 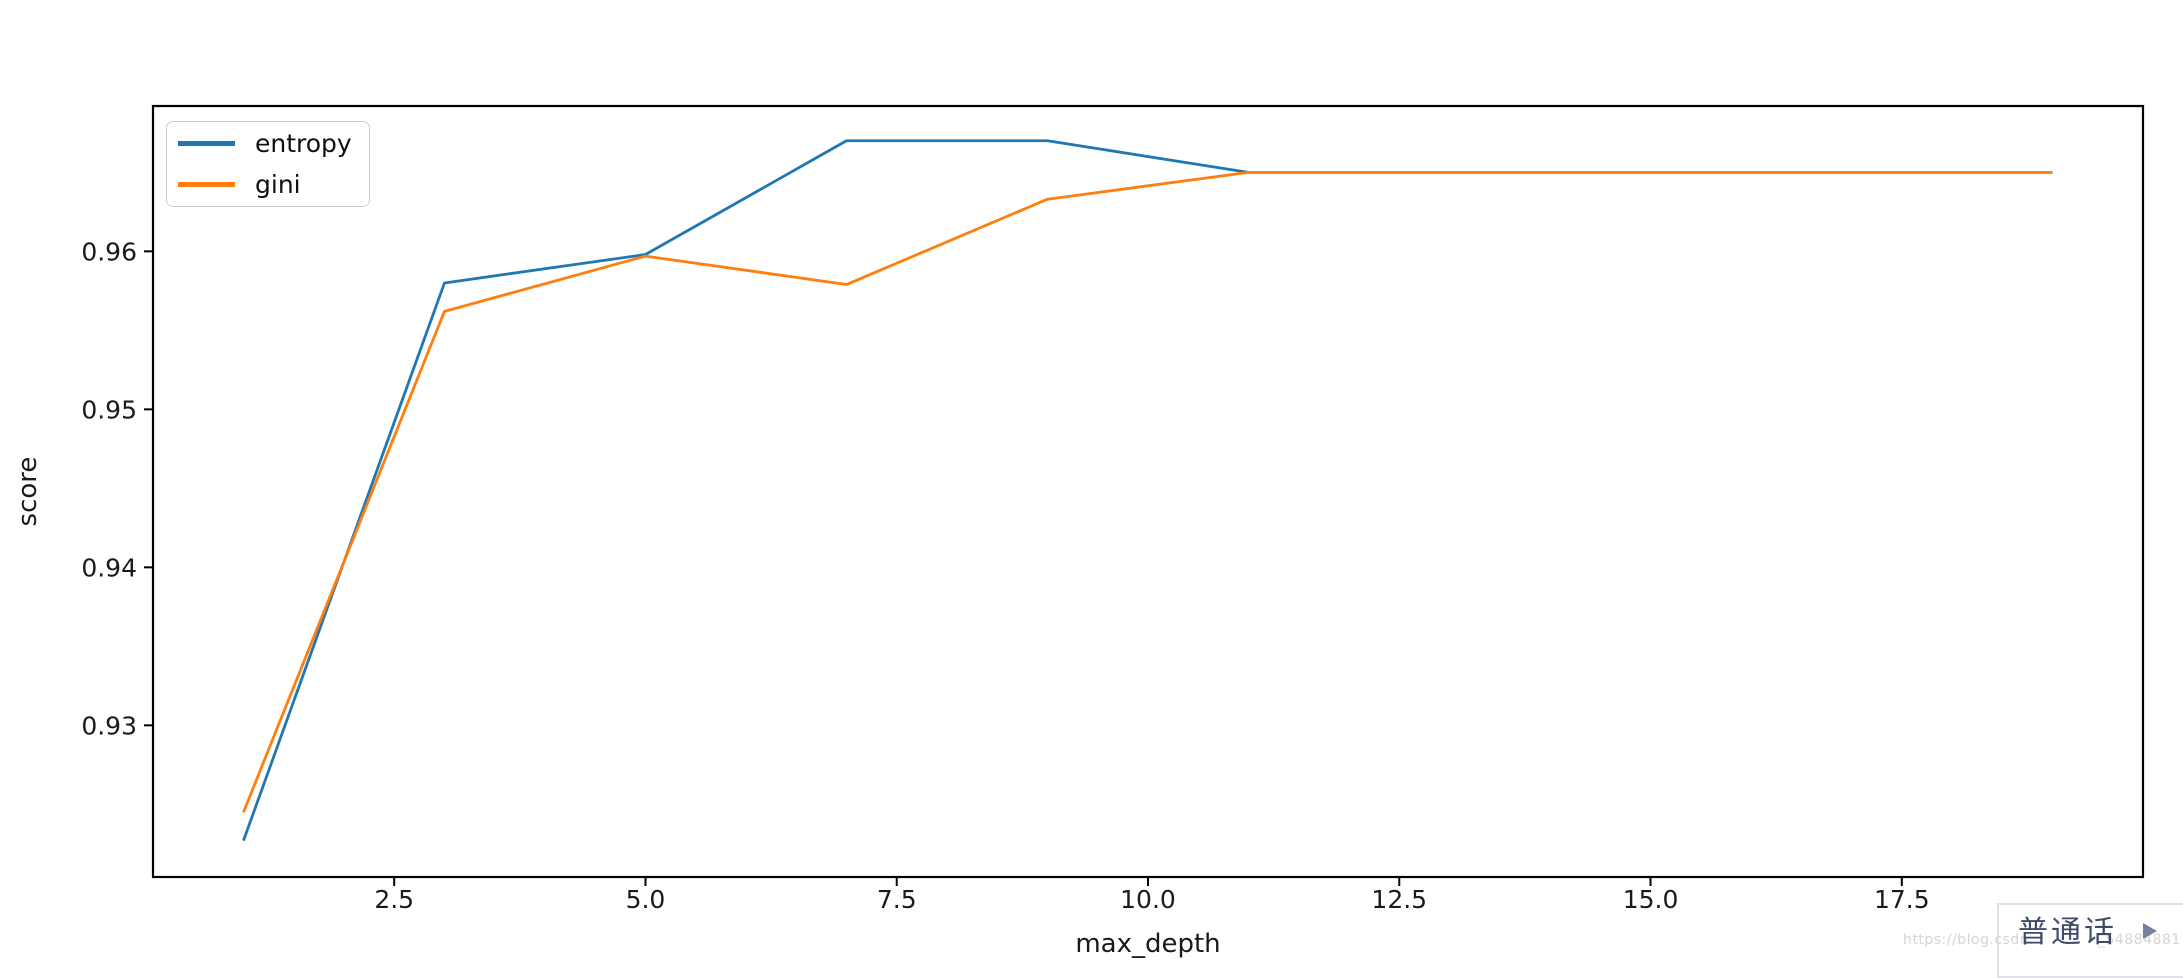 What do you see at coordinates (1651, 899) in the screenshot?
I see `x-tick-label: 15.0` at bounding box center [1651, 899].